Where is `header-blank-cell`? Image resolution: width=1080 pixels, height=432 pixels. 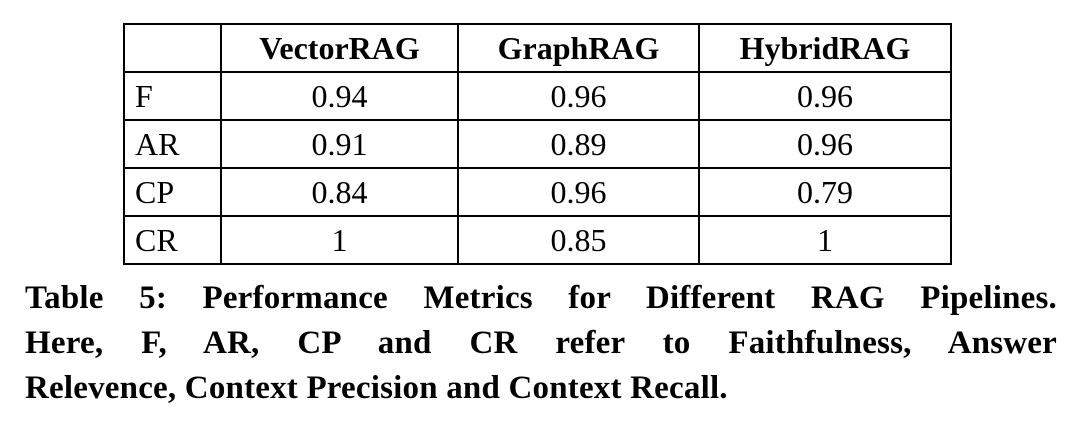
header-blank-cell is located at coordinates (172, 48).